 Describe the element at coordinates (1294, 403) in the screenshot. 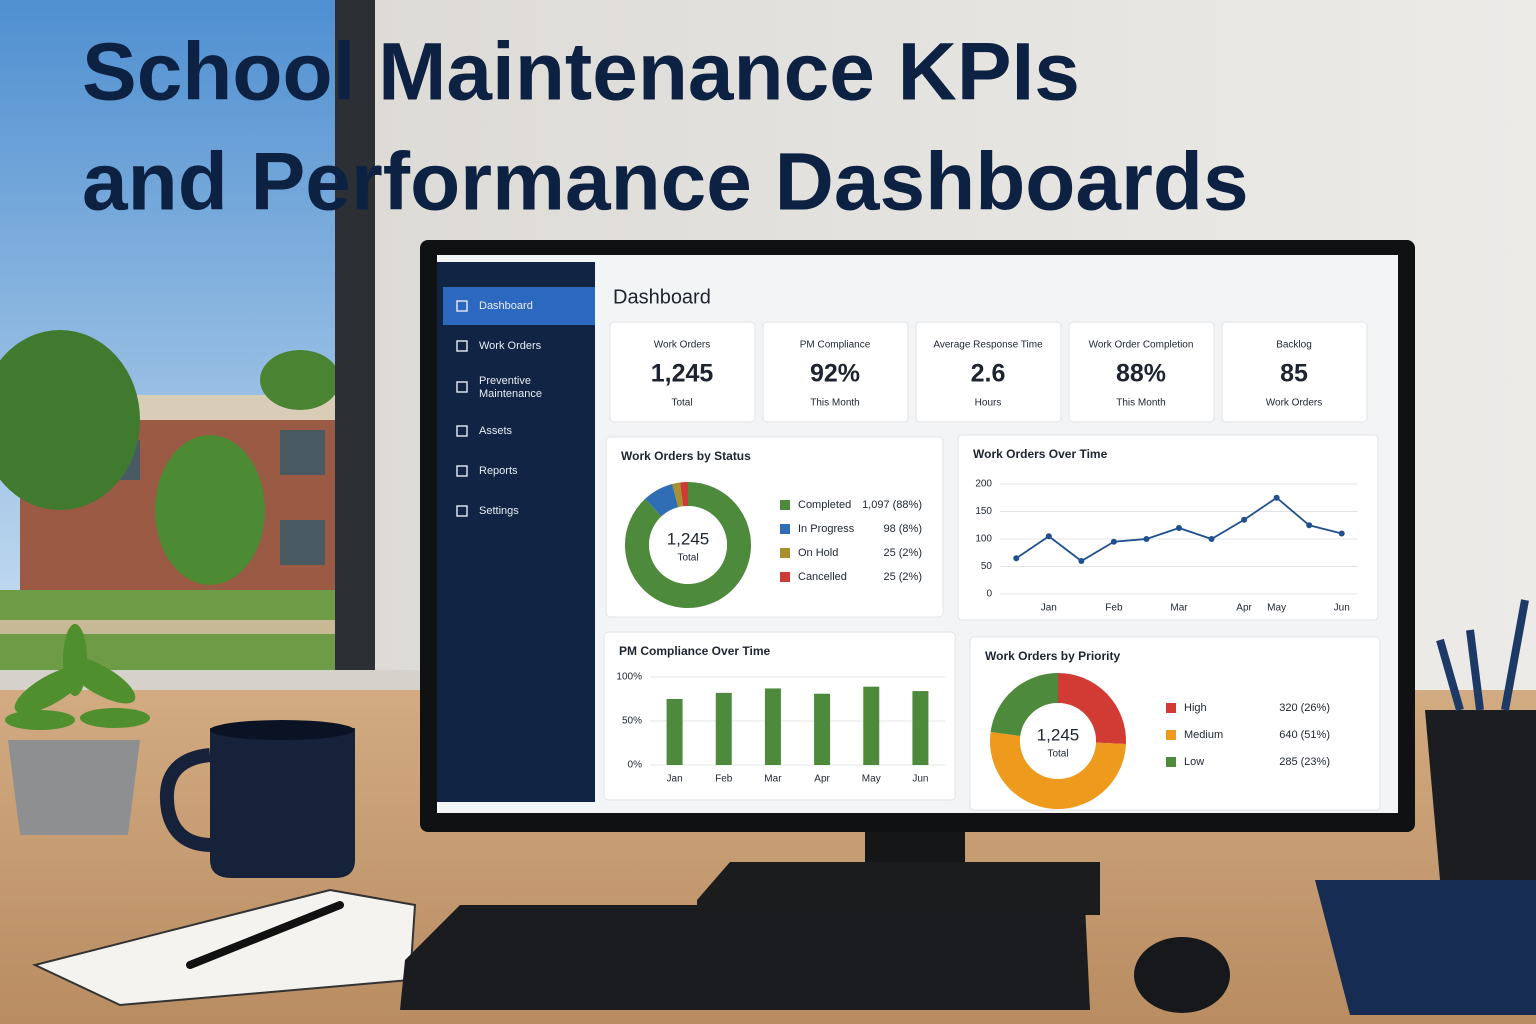

I see `kpi-sub: Work Orders` at that location.